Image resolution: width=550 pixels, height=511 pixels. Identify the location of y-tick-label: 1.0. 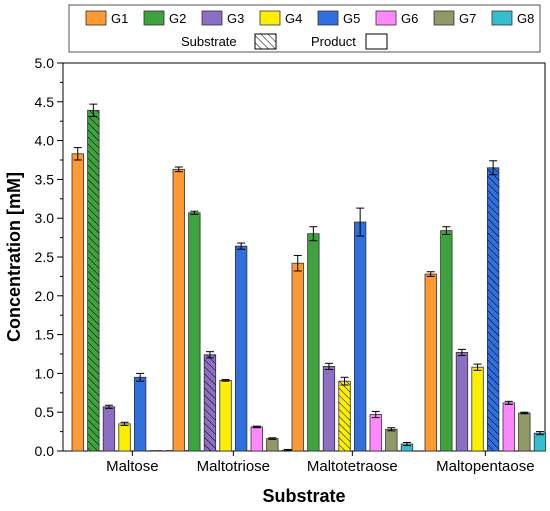
(45, 373).